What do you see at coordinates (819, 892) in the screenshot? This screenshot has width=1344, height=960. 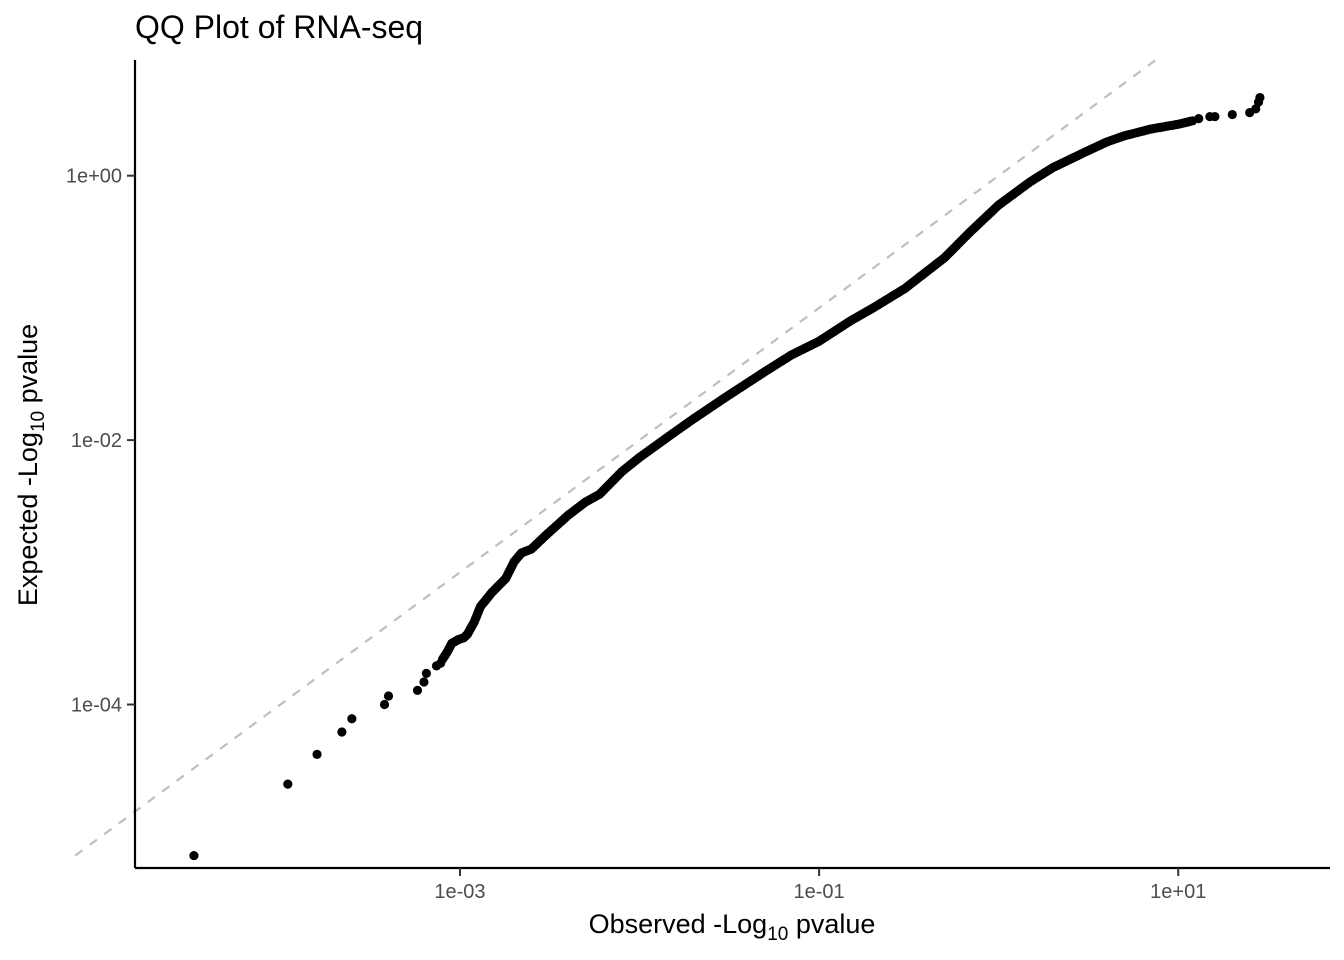 I see `x-tick-label: 1e-01` at bounding box center [819, 892].